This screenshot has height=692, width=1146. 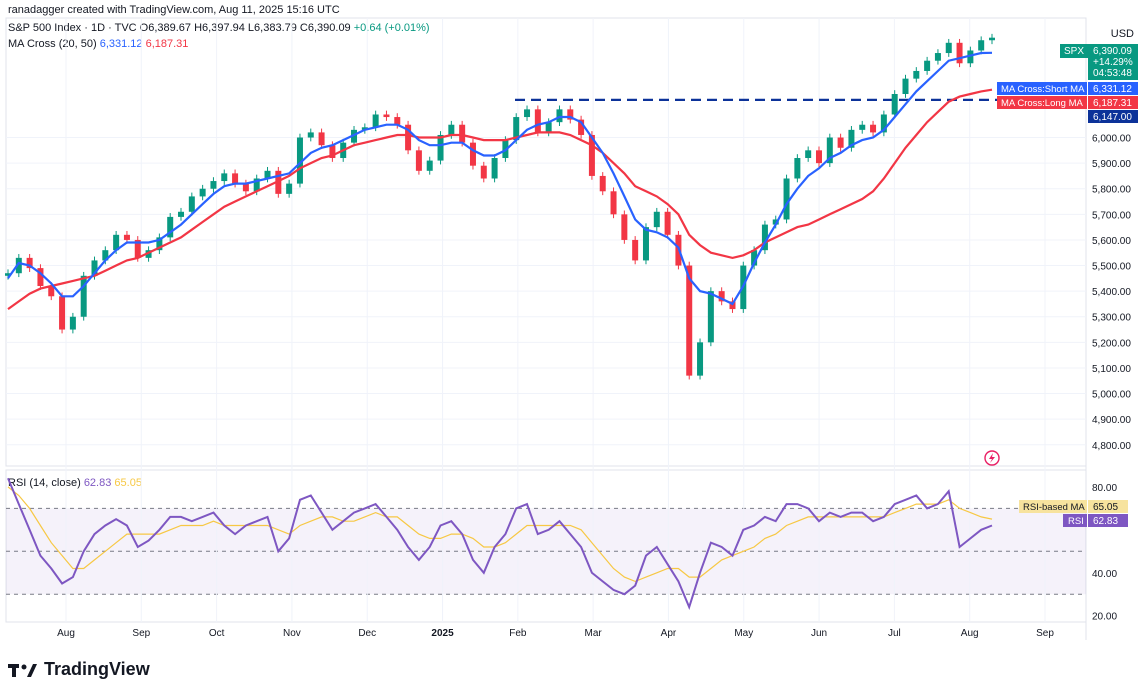 What do you see at coordinates (79, 669) in the screenshot?
I see `tradingview-logo: TradingView` at bounding box center [79, 669].